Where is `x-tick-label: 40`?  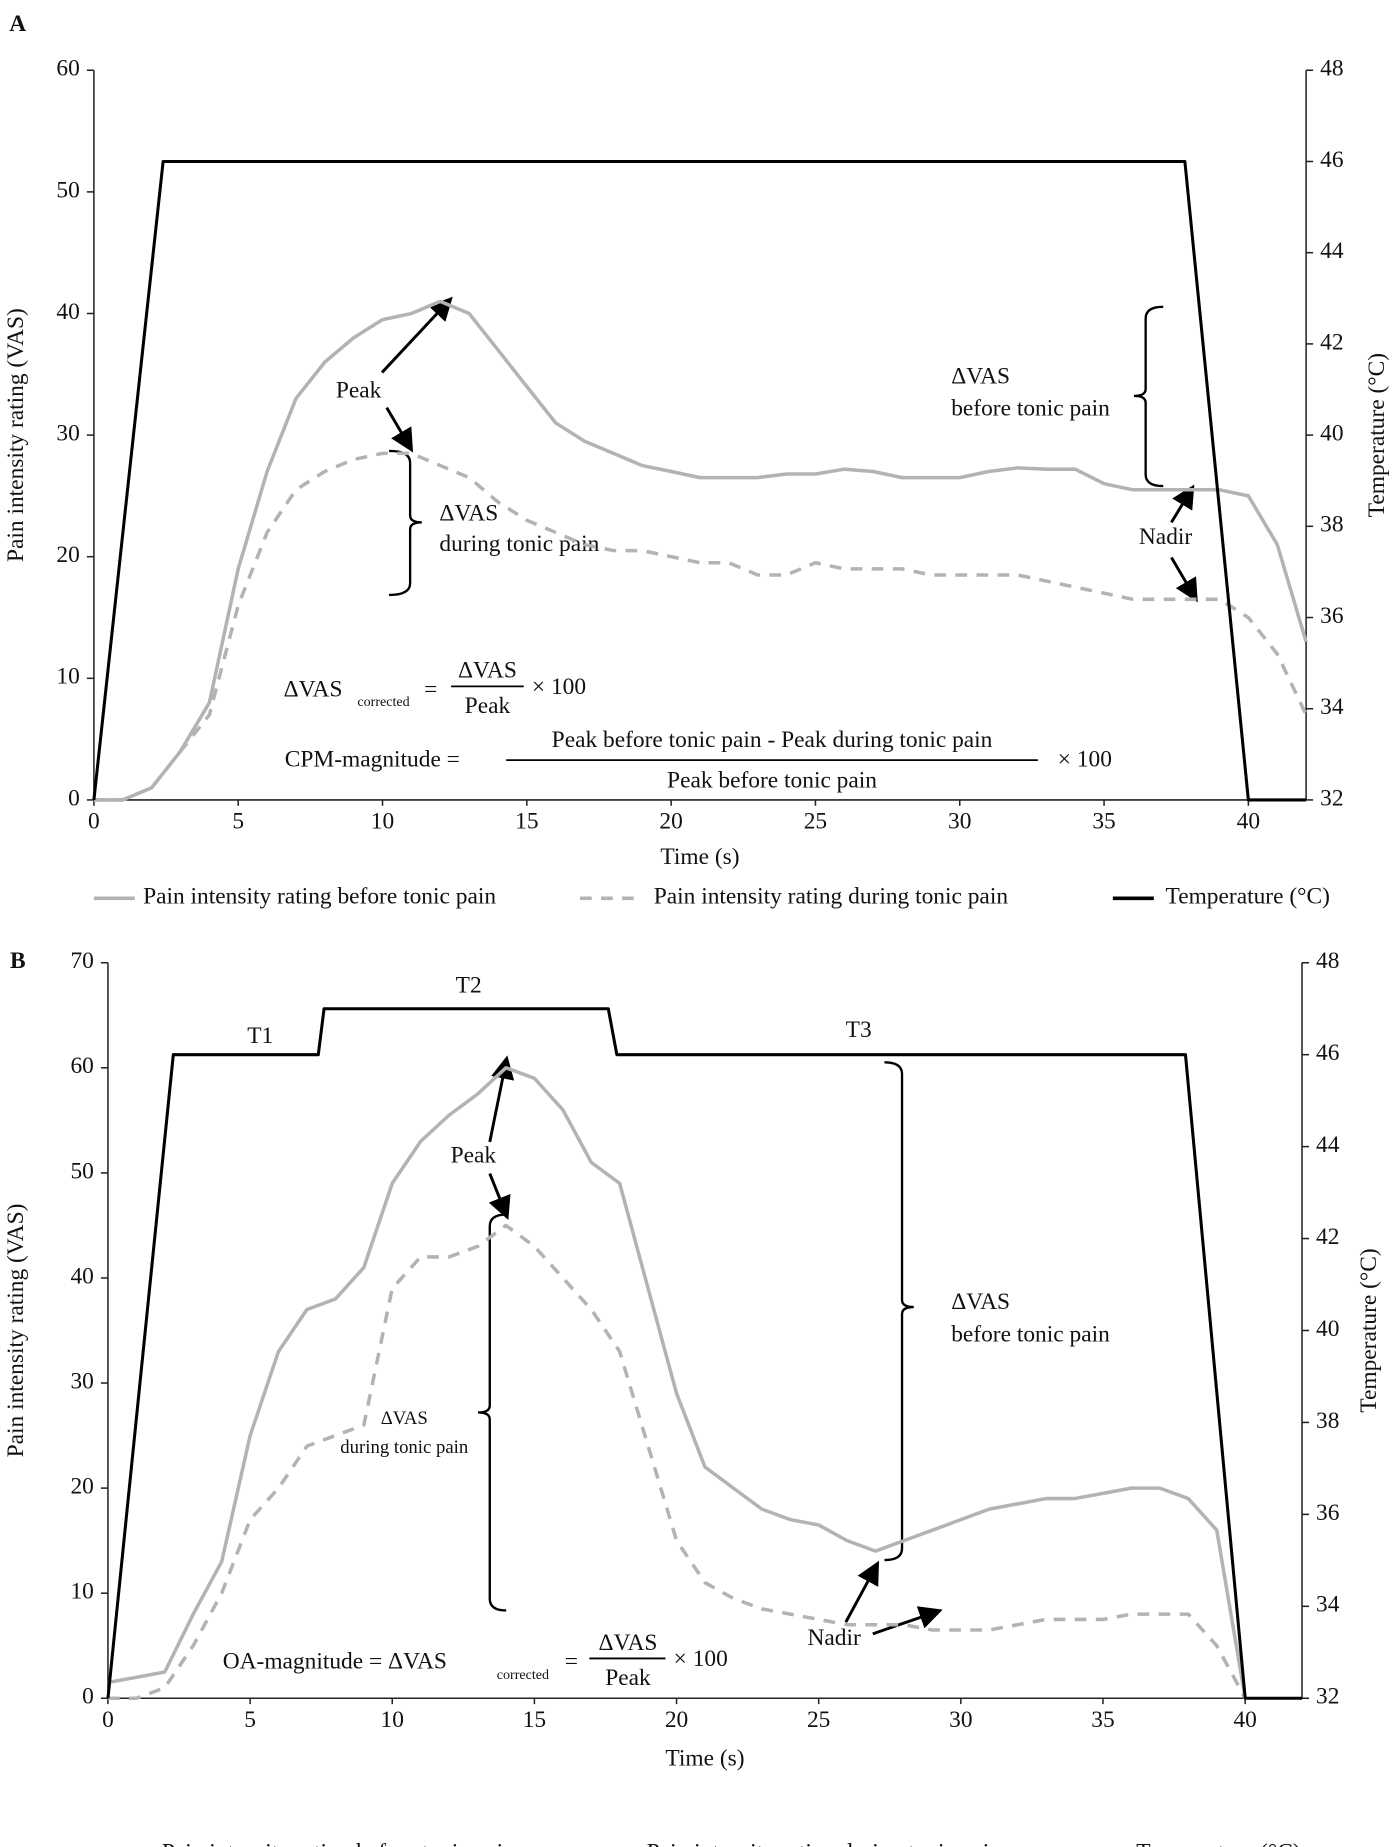 x-tick-label: 40 is located at coordinates (1248, 822).